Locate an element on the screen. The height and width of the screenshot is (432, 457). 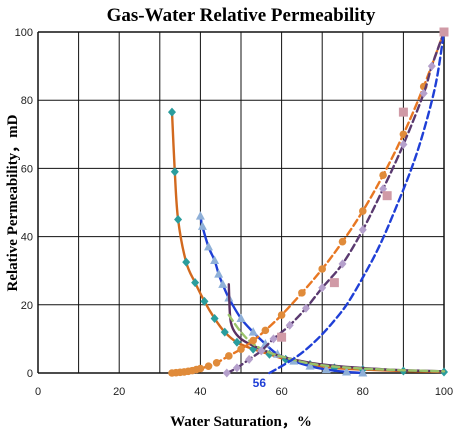
x-tick-label: 40 is located at coordinates (200, 392).